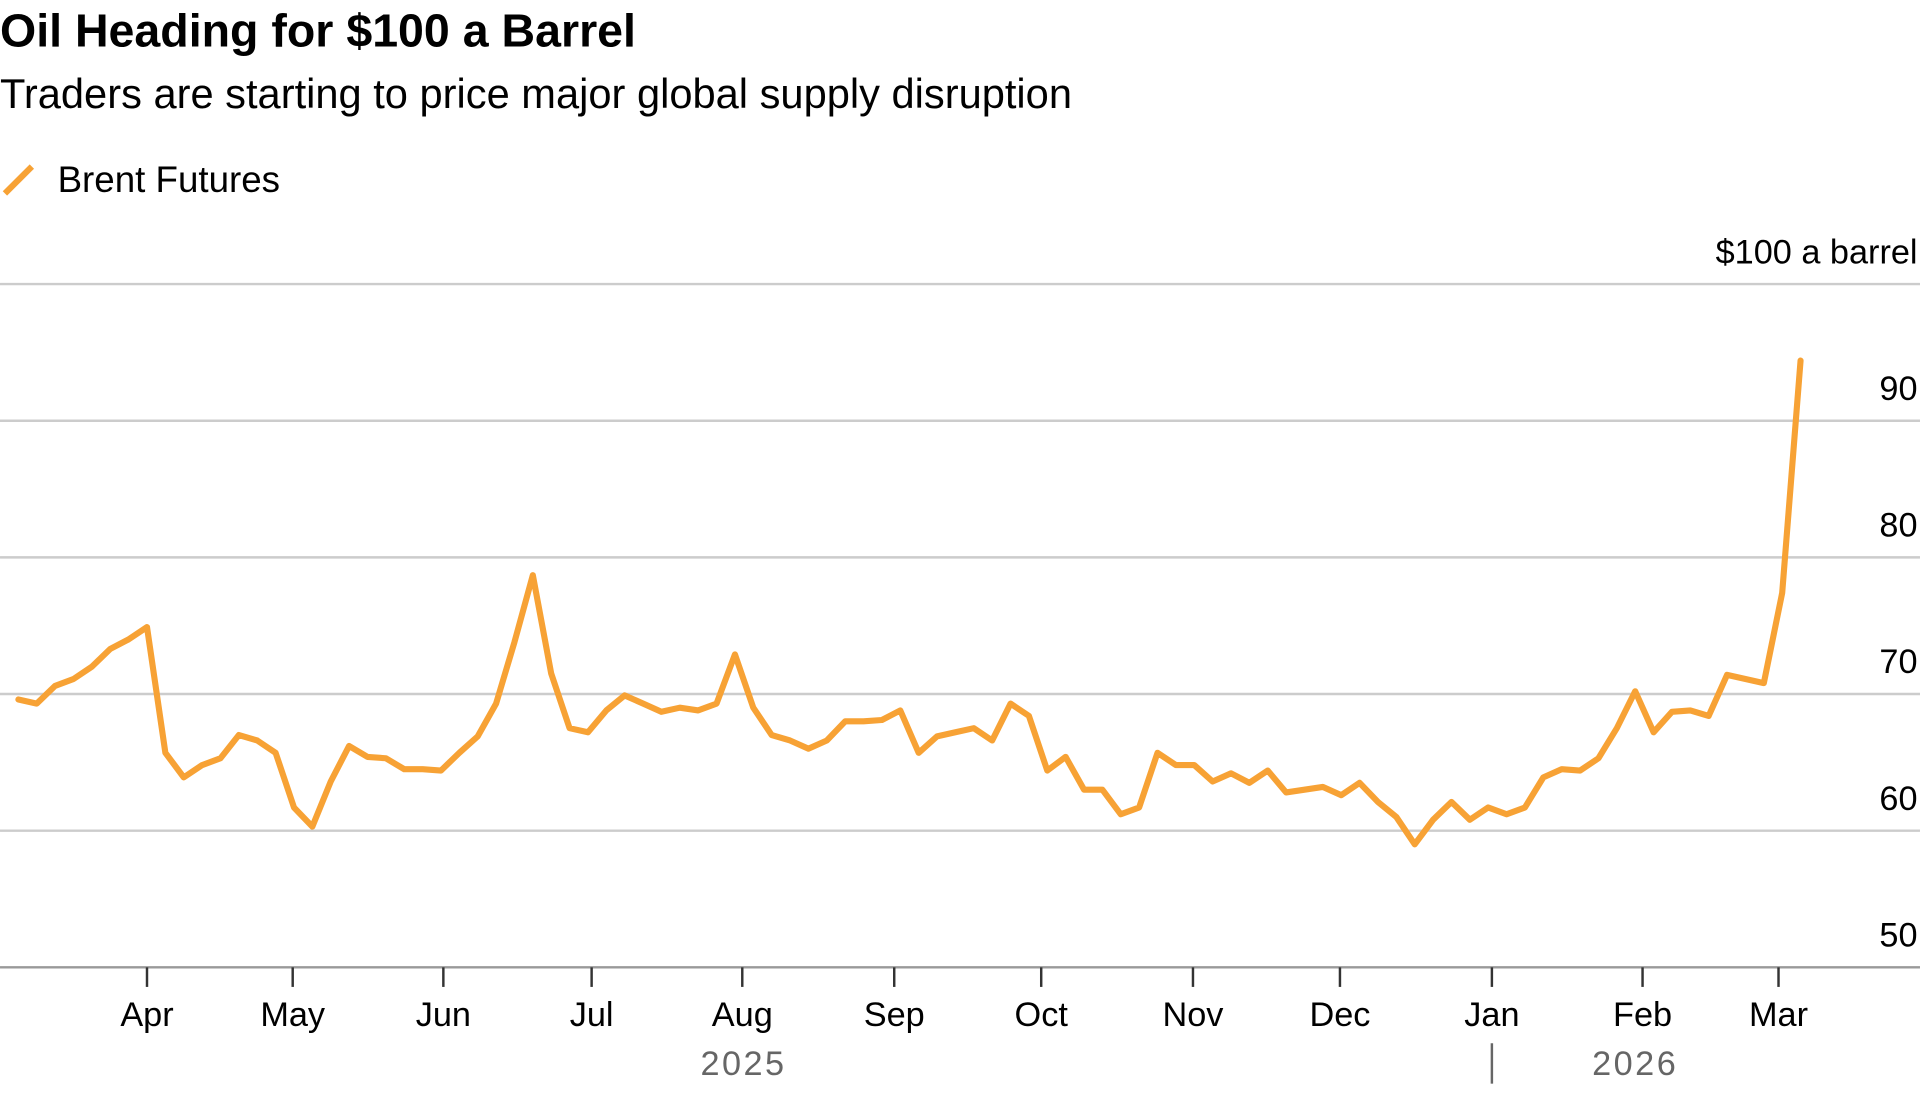 Image resolution: width=1920 pixels, height=1109 pixels. What do you see at coordinates (1898, 389) in the screenshot?
I see `y-tick-label: 90` at bounding box center [1898, 389].